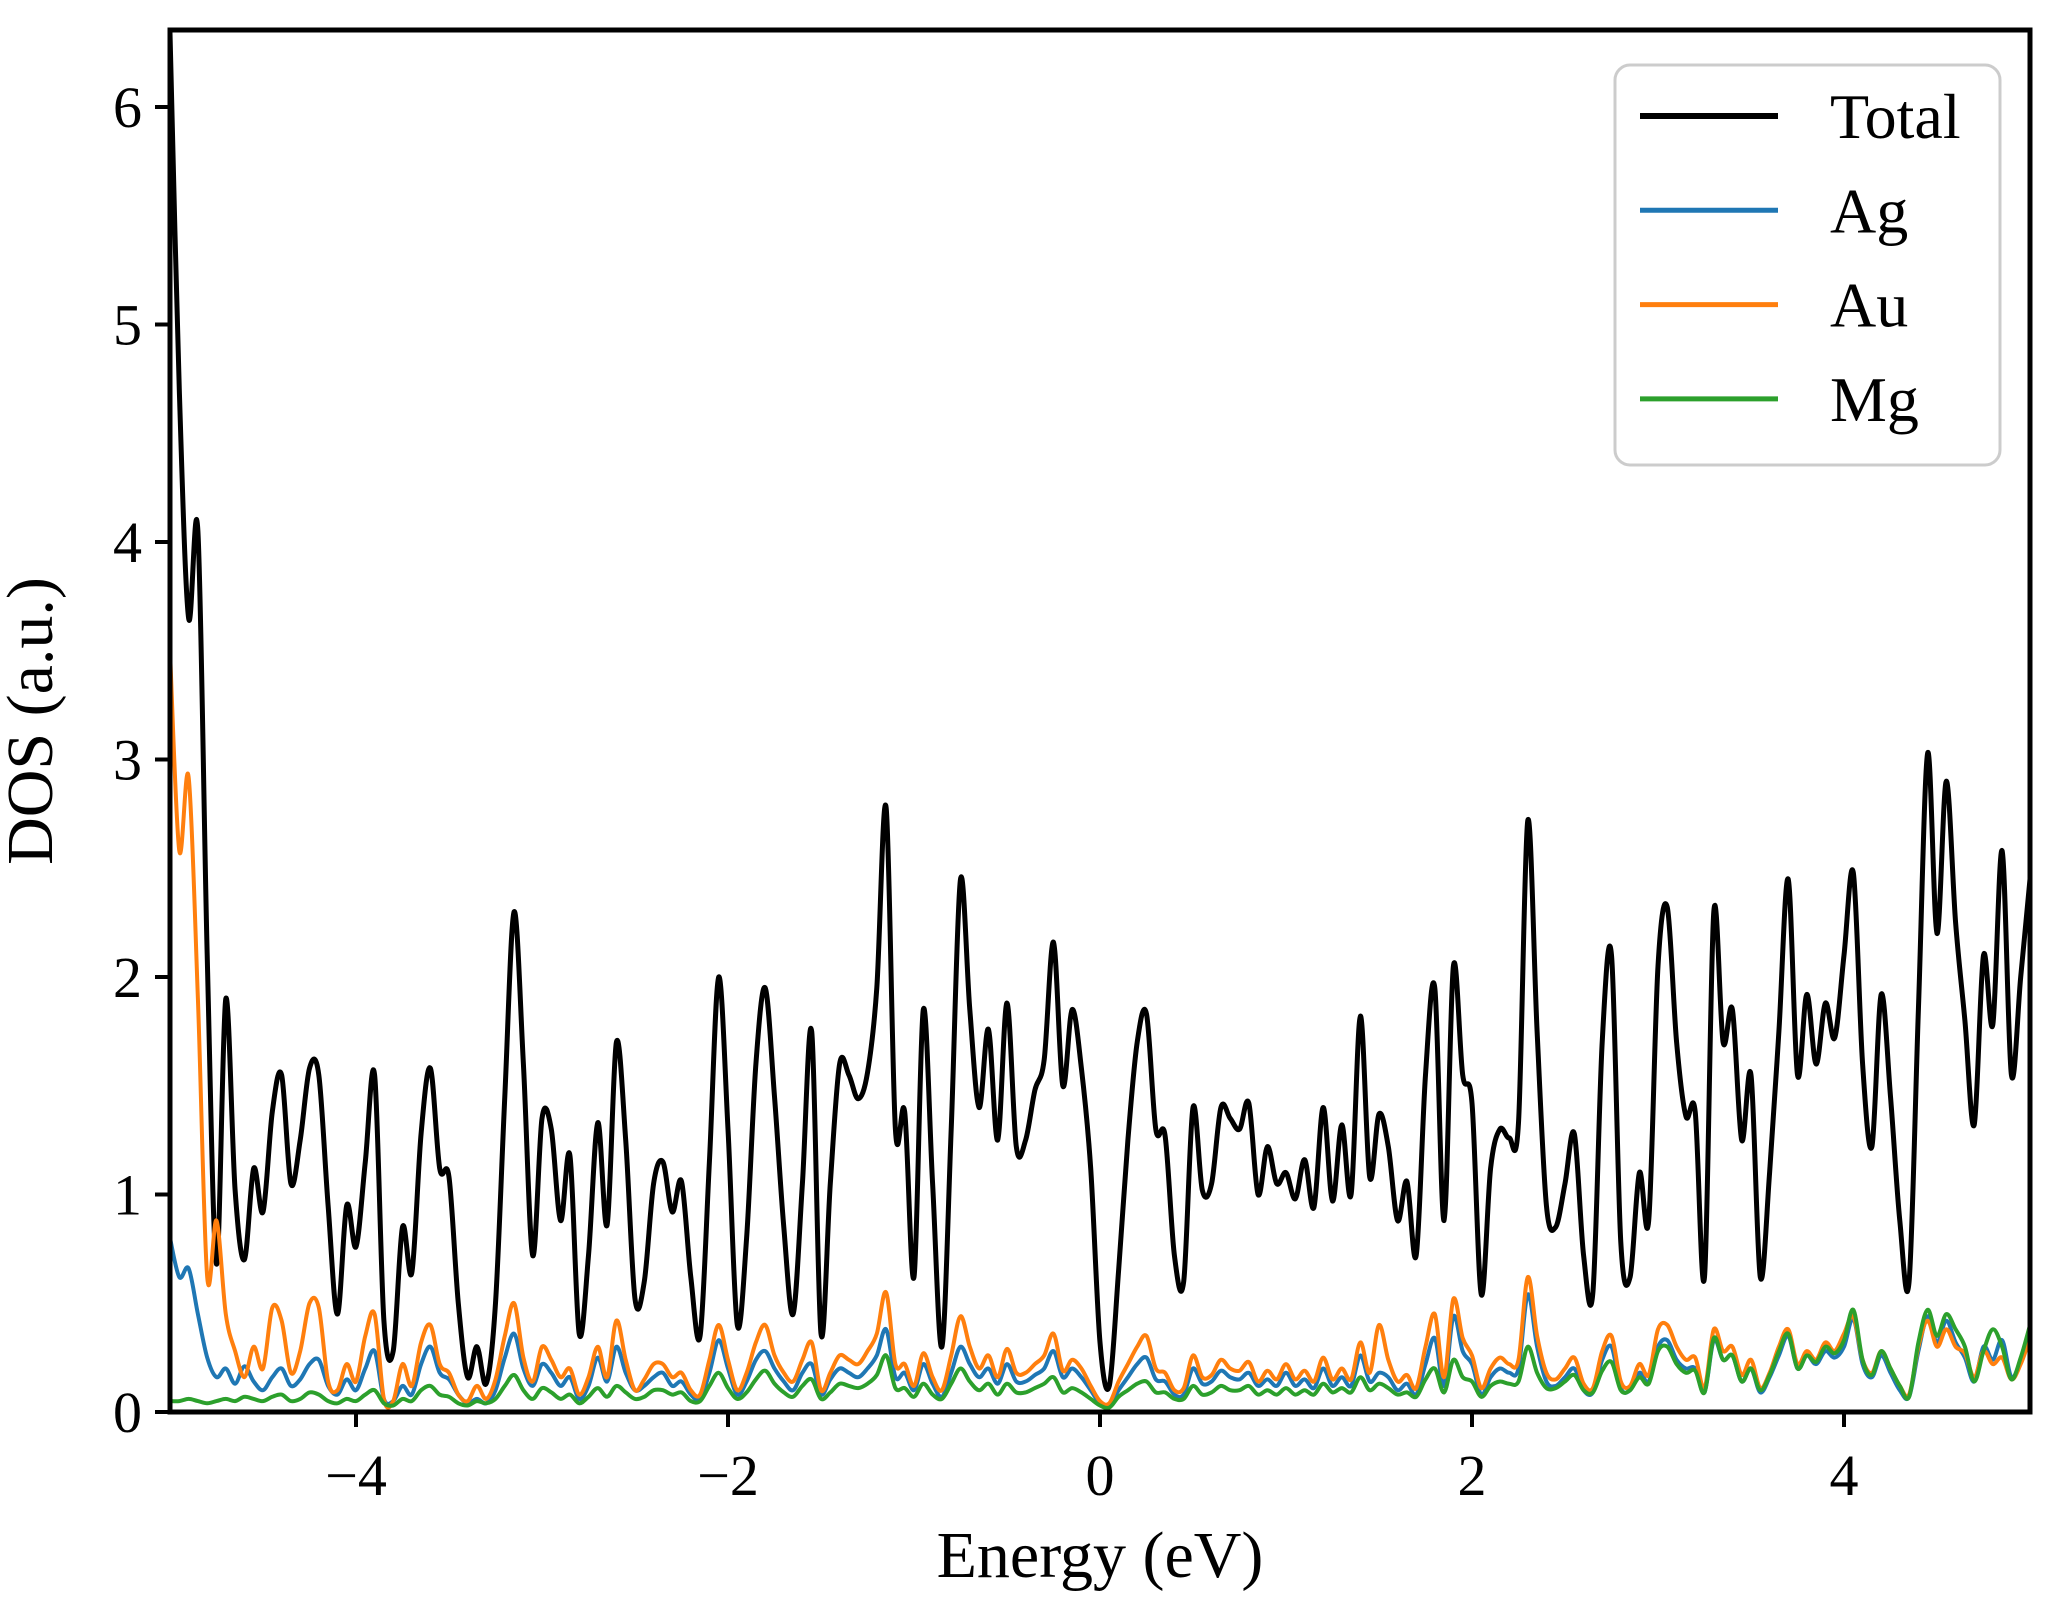 This screenshot has height=1617, width=2063. I want to click on y-tick-label: 1, so click(127, 1194).